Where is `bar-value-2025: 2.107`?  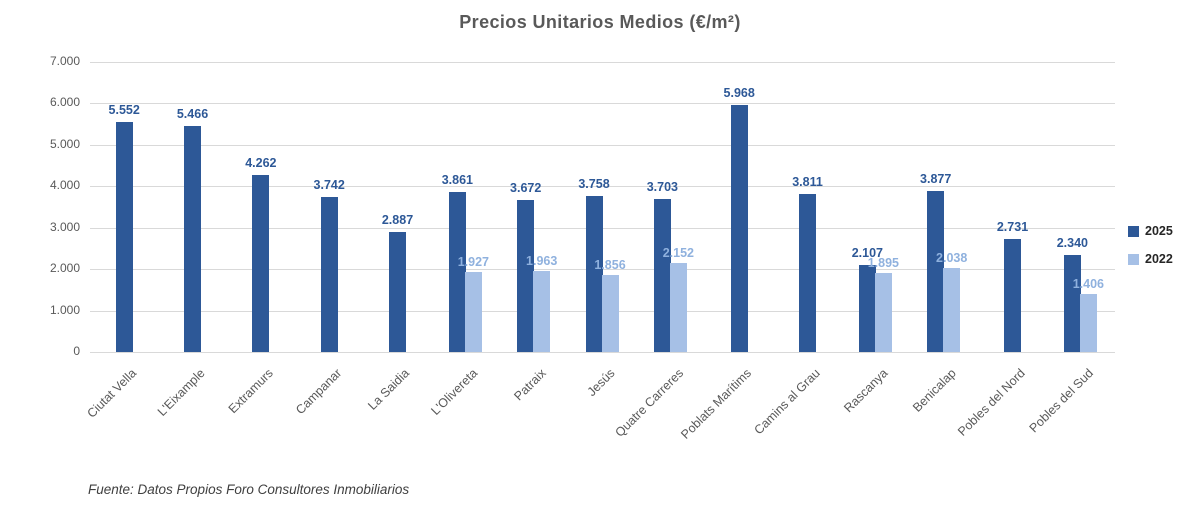
bar-value-2025: 2.107 is located at coordinates (867, 252).